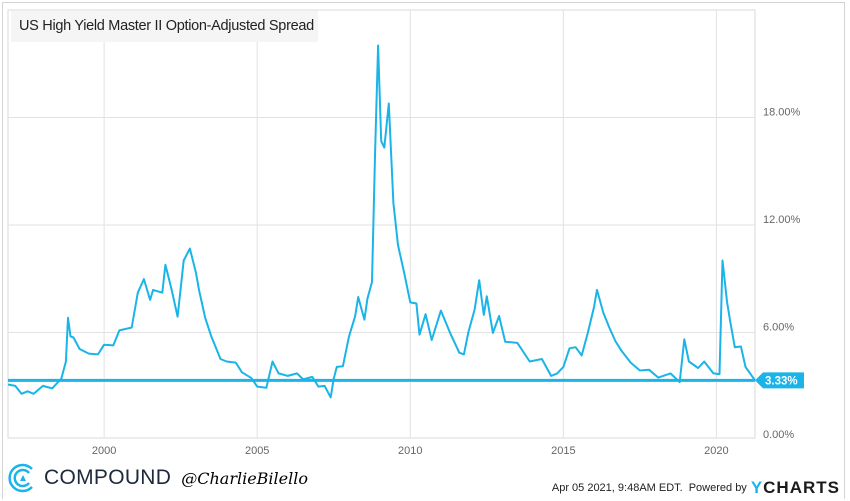 This screenshot has height=501, width=850. I want to click on timestamp: Apr 05 2021, 9:48AM EDT., so click(617, 488).